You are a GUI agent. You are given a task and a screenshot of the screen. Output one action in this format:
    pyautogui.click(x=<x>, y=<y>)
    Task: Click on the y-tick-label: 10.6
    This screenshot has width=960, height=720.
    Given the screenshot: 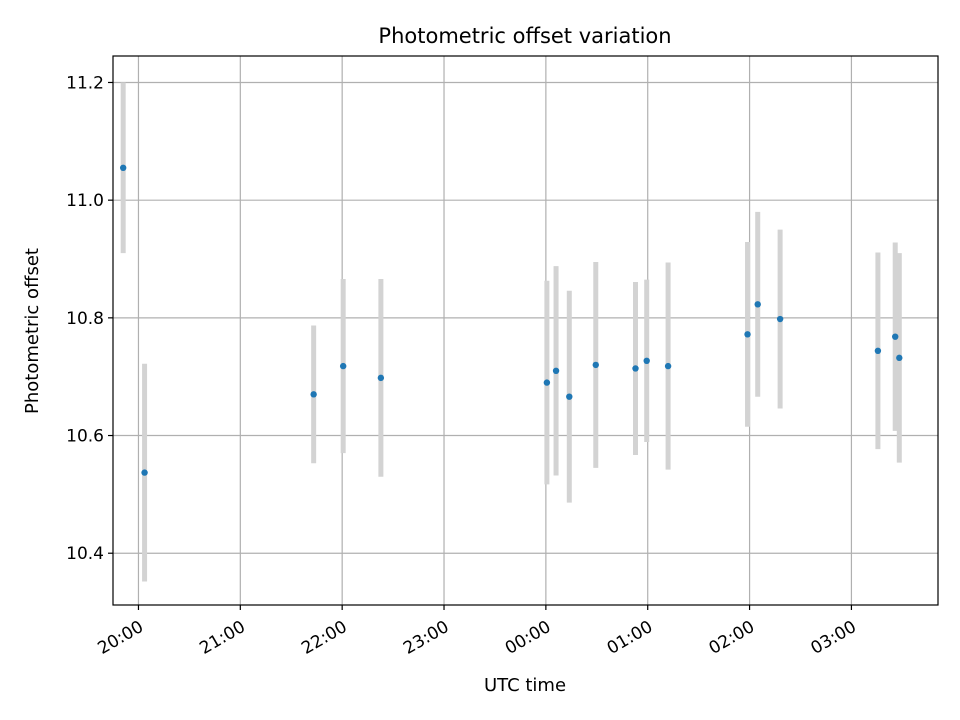 What is the action you would take?
    pyautogui.click(x=85, y=437)
    